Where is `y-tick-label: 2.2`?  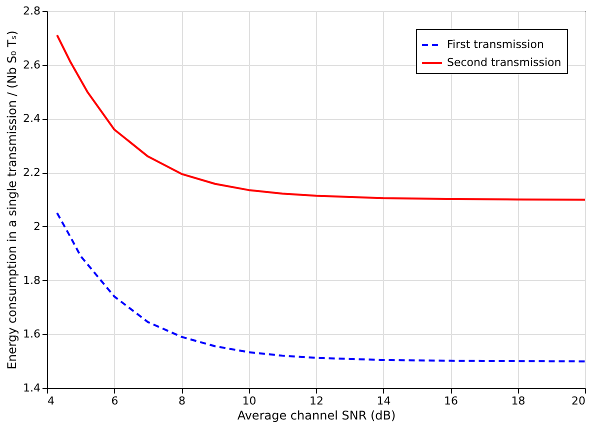
y-tick-label: 2.2 is located at coordinates (31, 173).